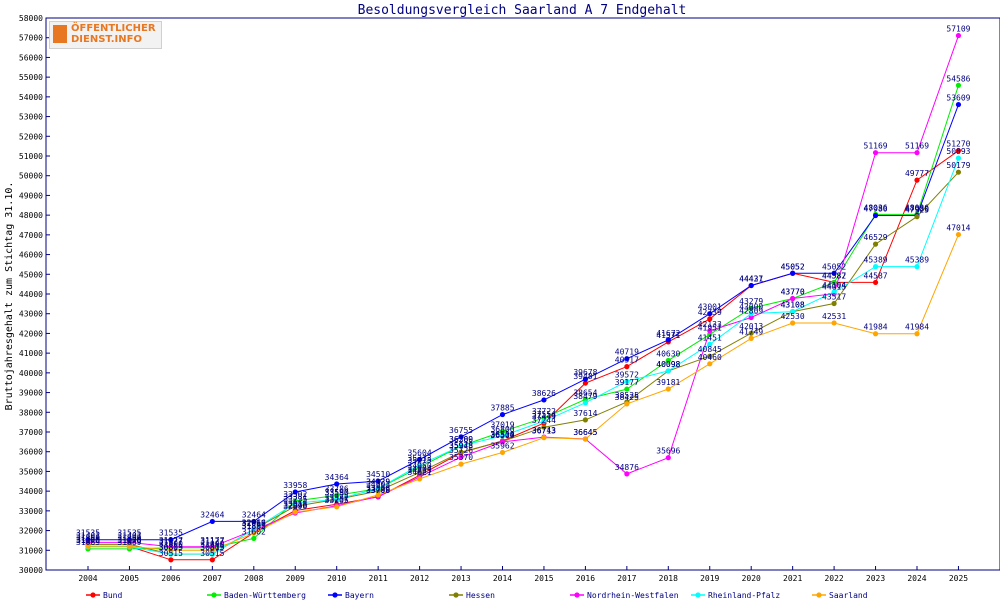  What do you see at coordinates (751, 331) in the screenshot?
I see `data-label: 41749` at bounding box center [751, 331].